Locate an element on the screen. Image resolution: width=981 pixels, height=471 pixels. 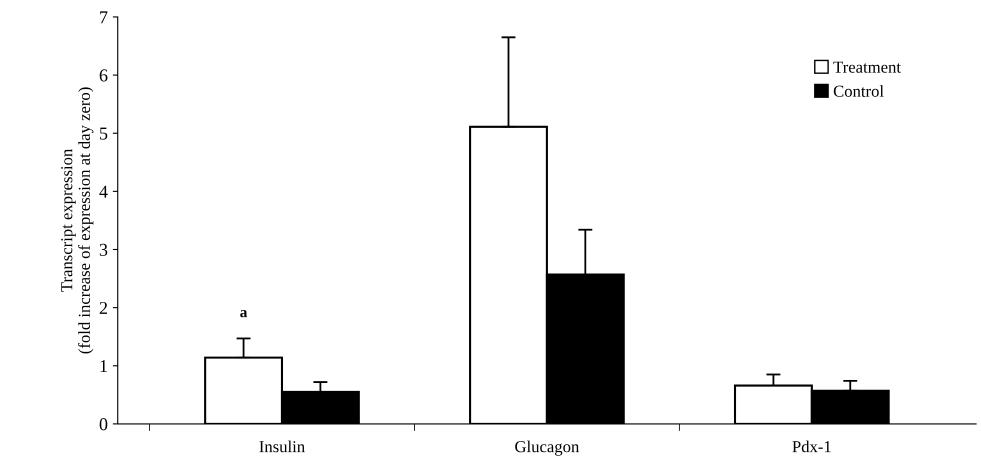
y-tick-label: 5 is located at coordinates (104, 134).